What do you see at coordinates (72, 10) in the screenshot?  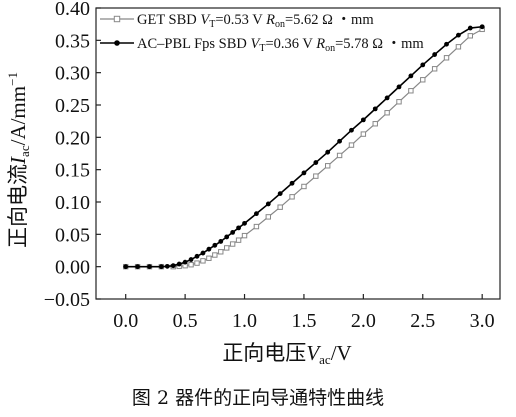 I see `y-tick-label: 0.40` at bounding box center [72, 10].